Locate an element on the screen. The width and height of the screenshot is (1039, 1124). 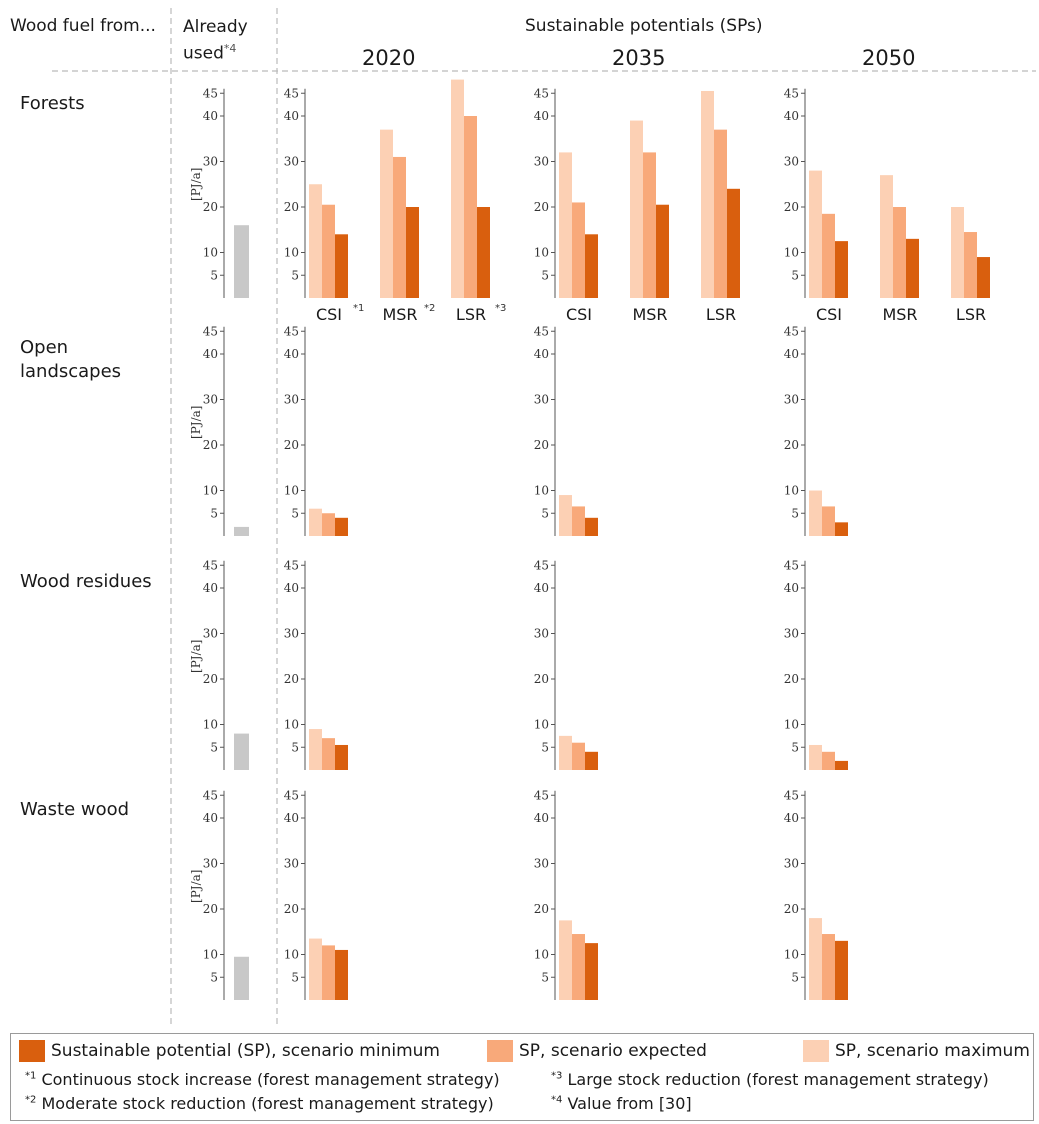
footnote-4-text: Value from [30] is located at coordinates (629, 1103).